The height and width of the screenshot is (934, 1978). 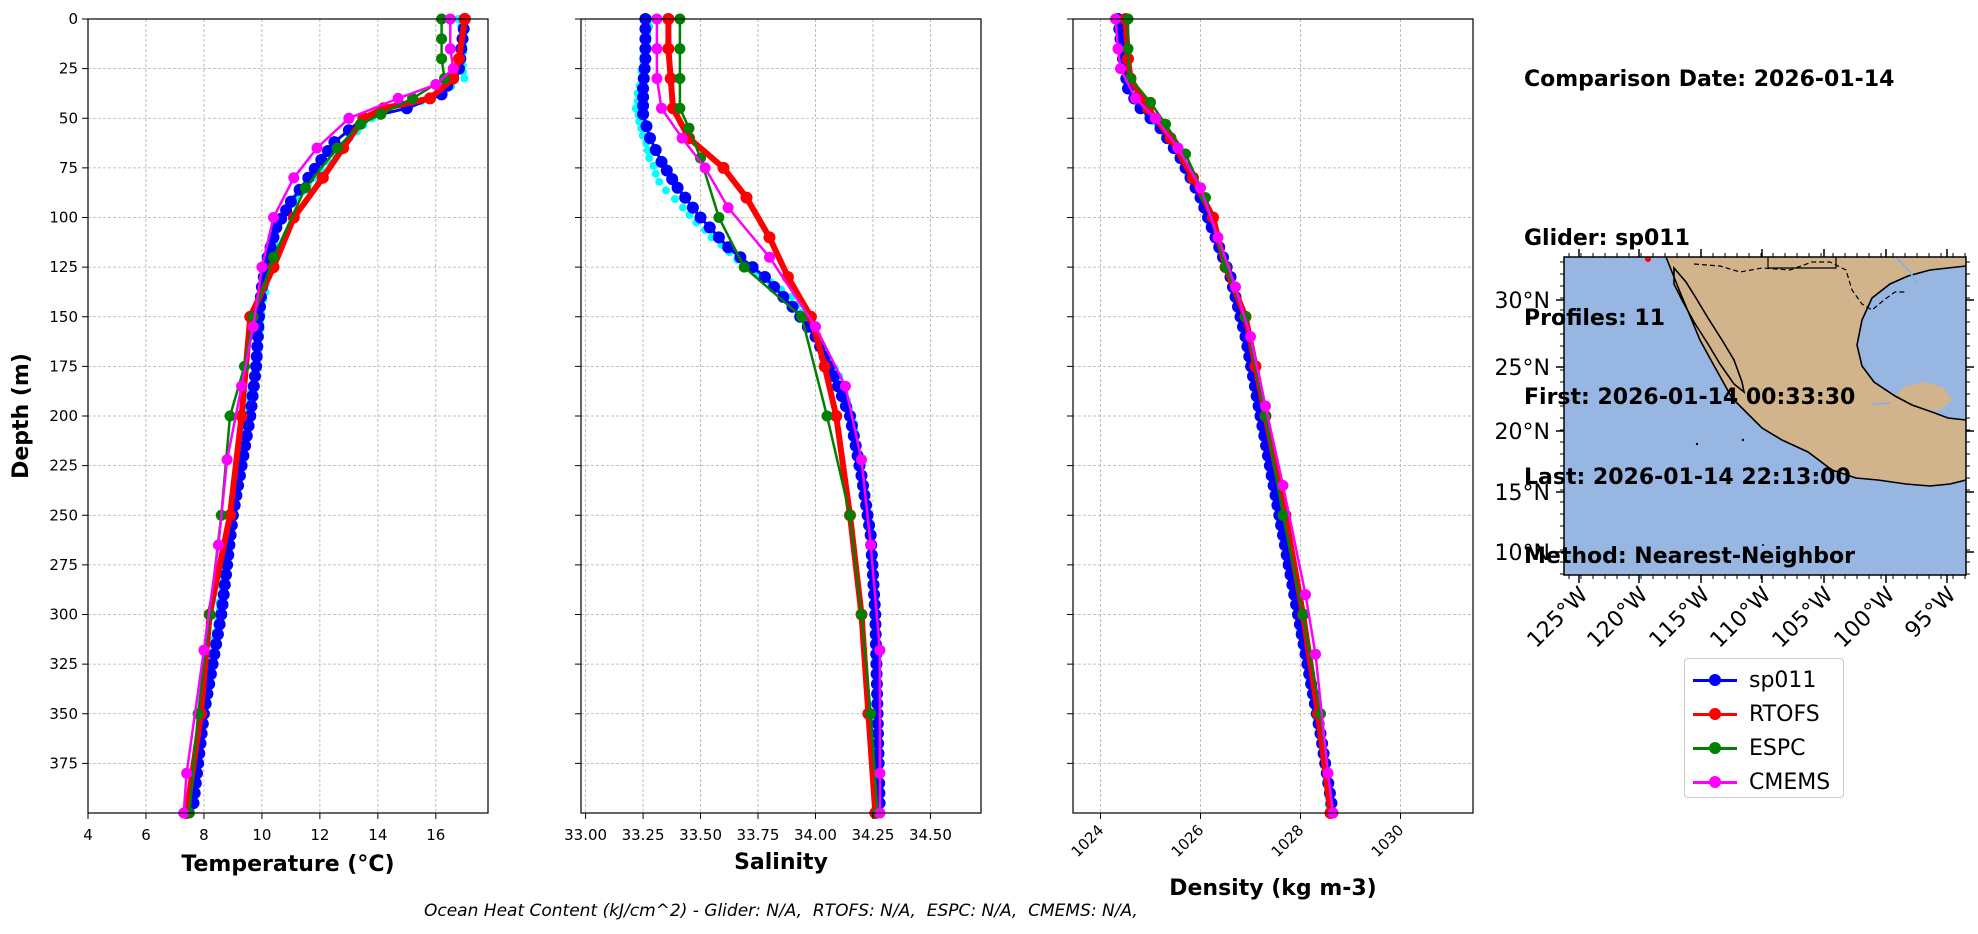 I want to click on map-frame, so click(x=1765, y=416).